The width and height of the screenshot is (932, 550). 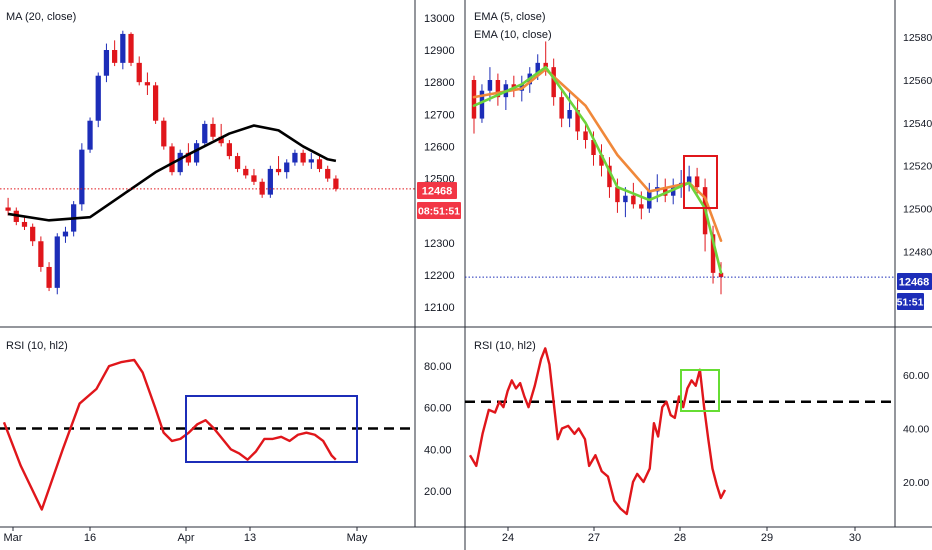 I want to click on right-price-tick: 12520, so click(x=917, y=167).